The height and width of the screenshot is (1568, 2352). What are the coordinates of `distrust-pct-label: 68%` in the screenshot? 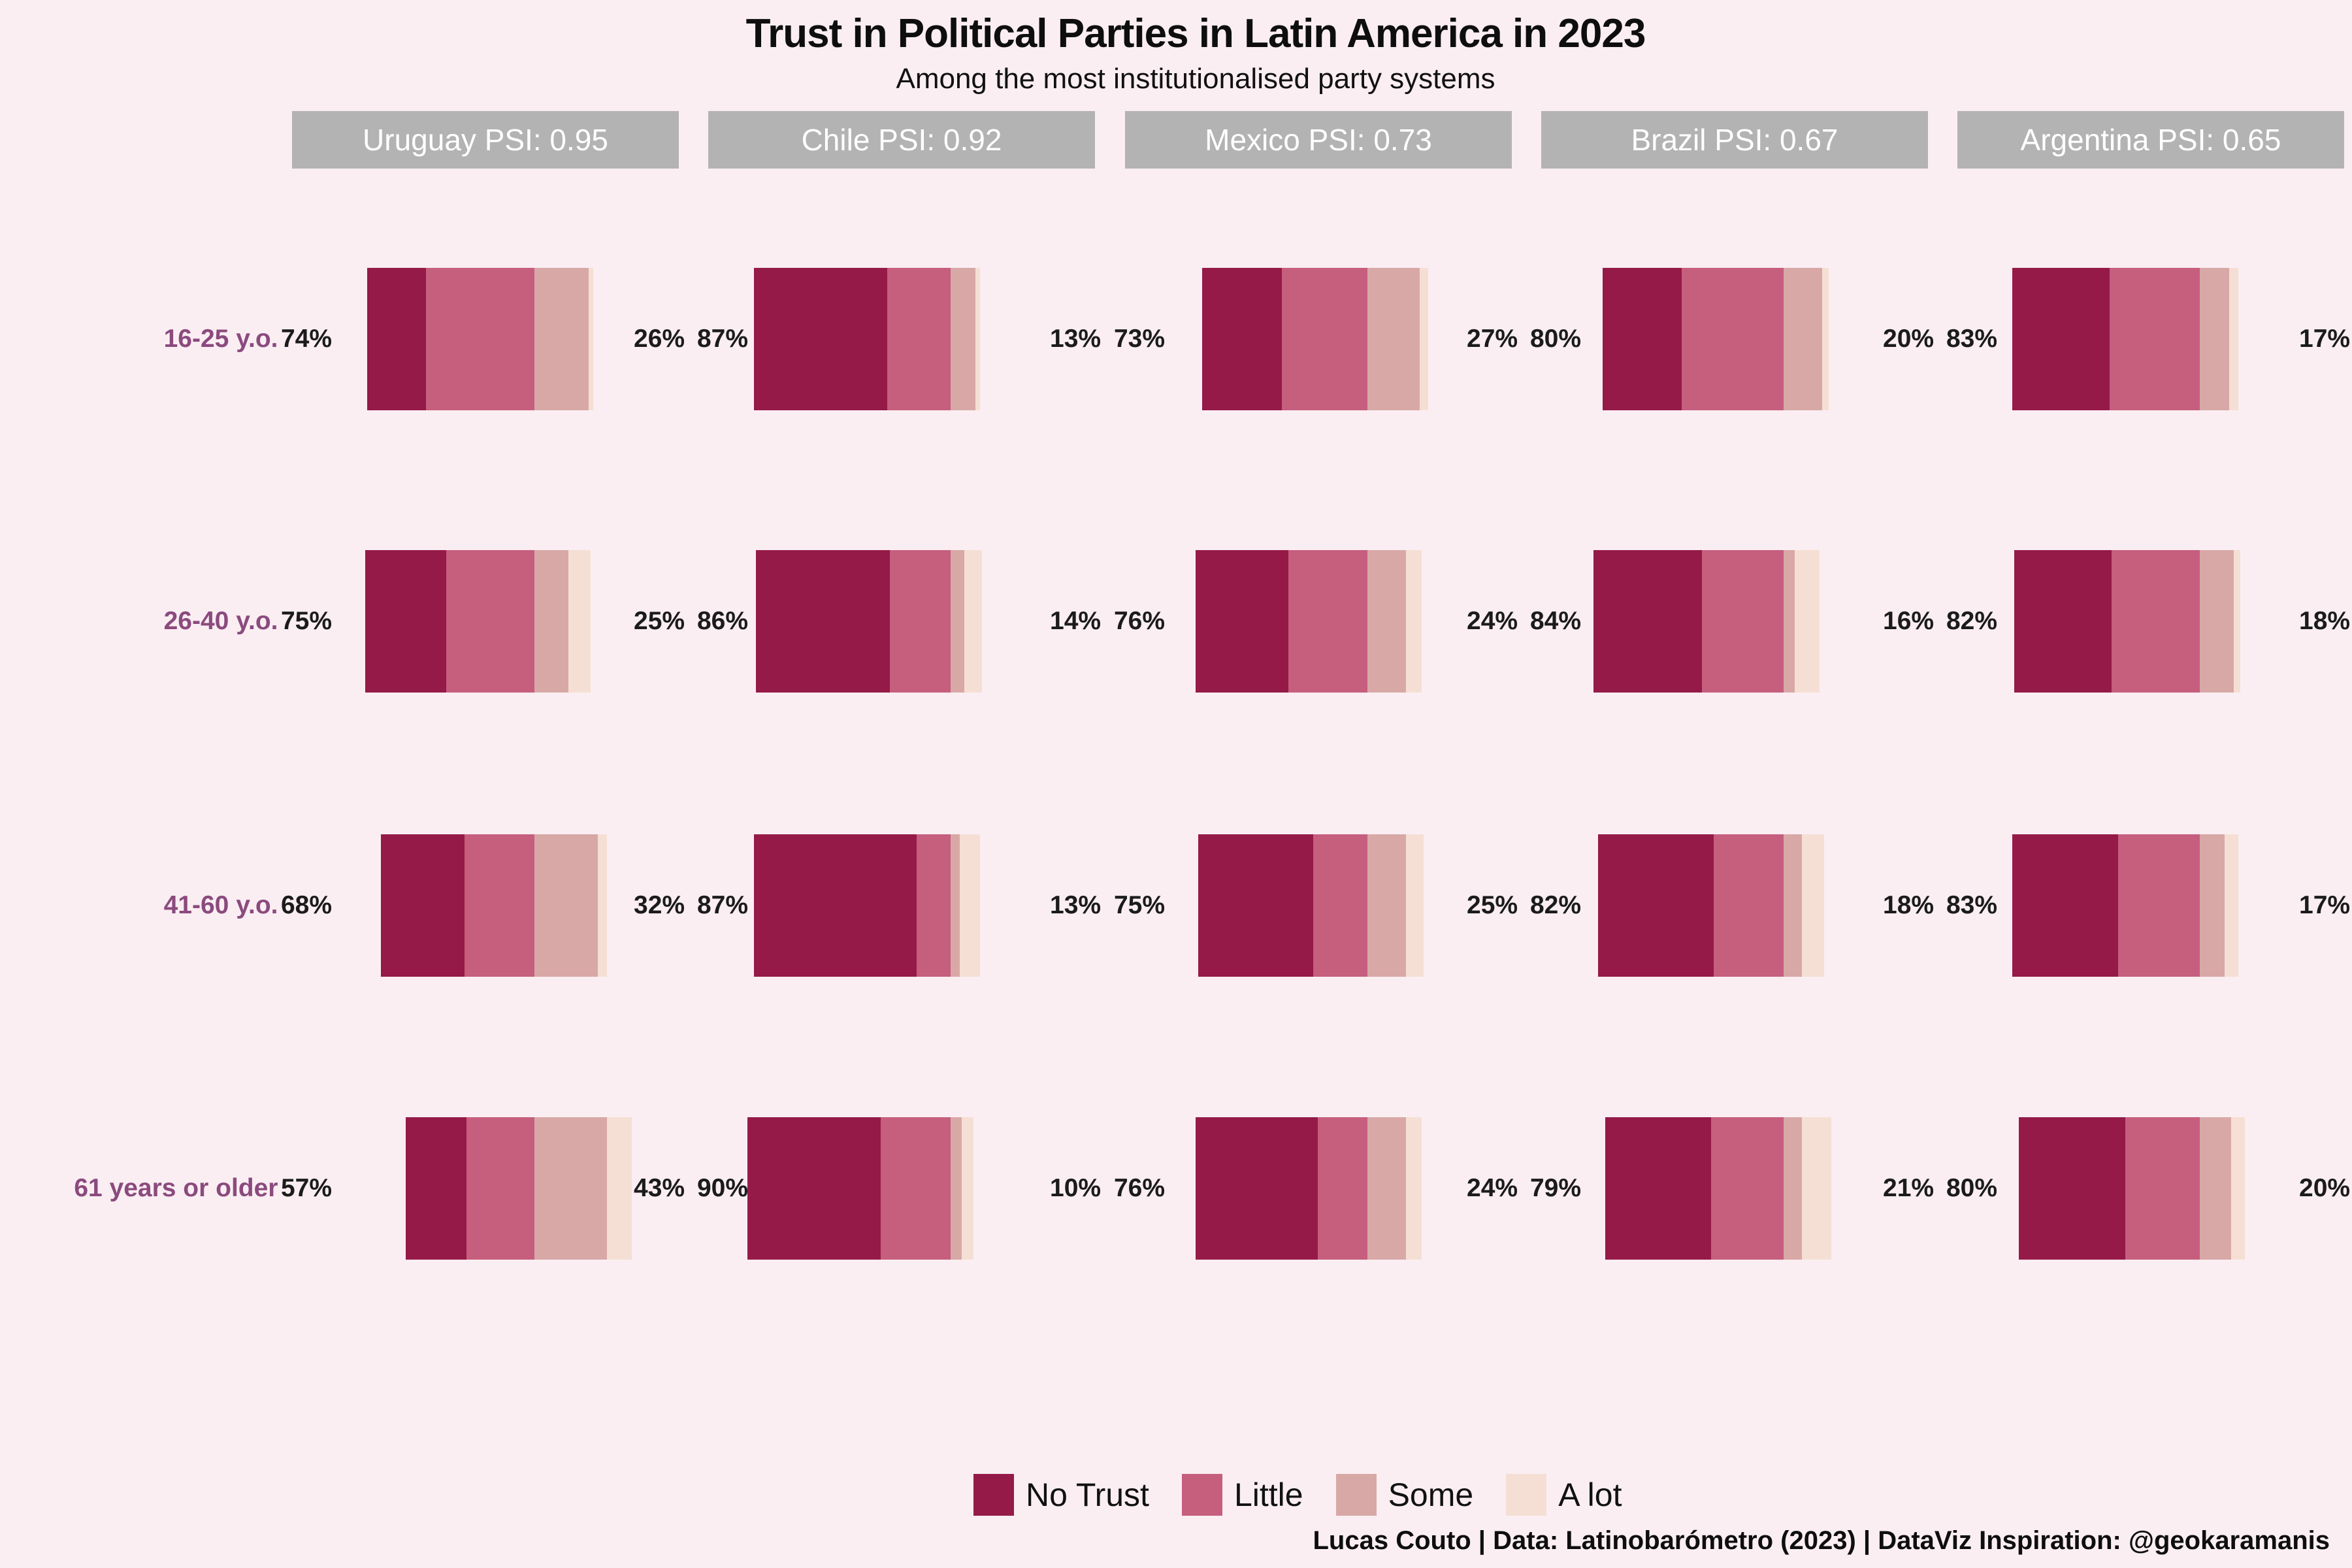 It's located at (306, 905).